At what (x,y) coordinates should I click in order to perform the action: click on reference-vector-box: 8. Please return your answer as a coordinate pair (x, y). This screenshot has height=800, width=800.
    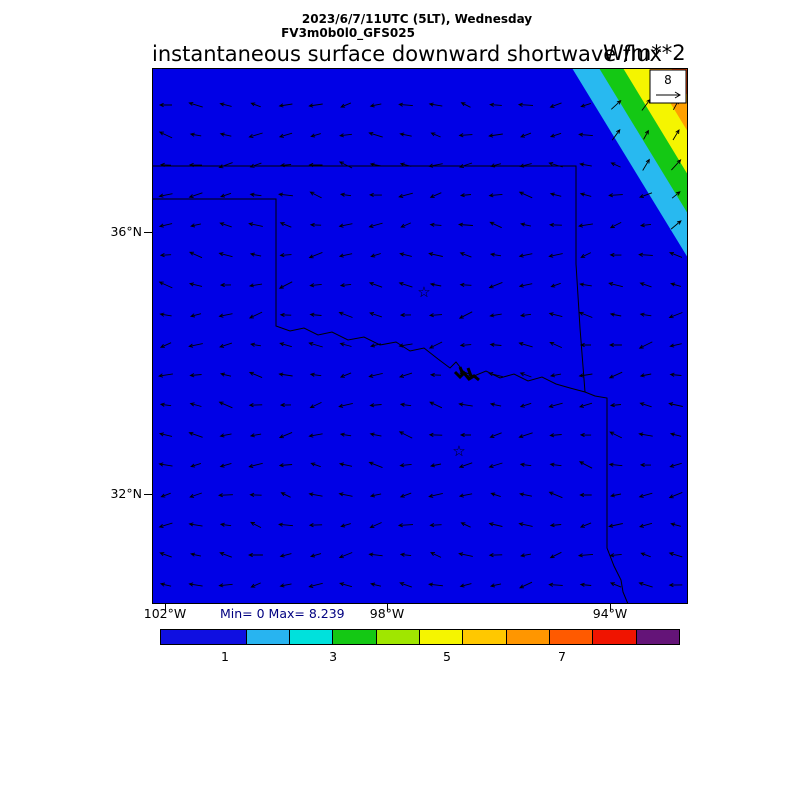
    Looking at the image, I should click on (668, 86).